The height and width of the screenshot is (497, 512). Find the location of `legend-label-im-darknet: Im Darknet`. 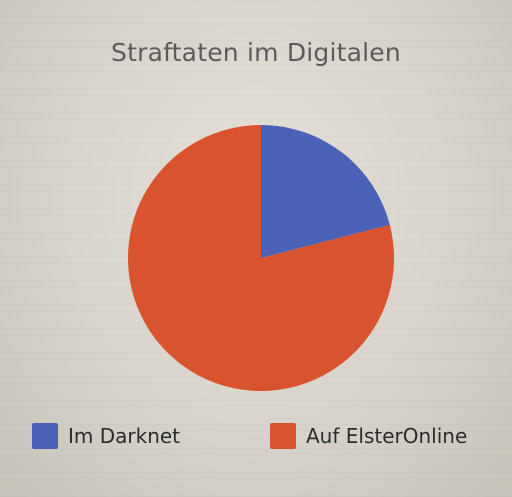

legend-label-im-darknet: Im Darknet is located at coordinates (124, 436).